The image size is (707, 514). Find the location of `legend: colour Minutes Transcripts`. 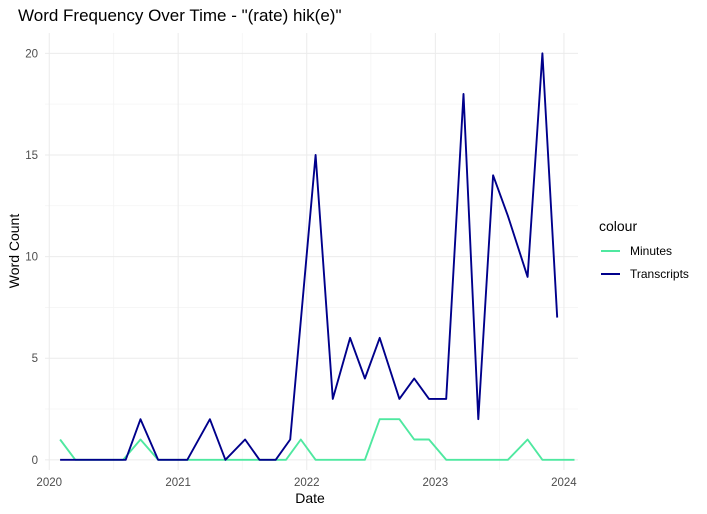

legend: colour Minutes Transcripts is located at coordinates (644, 249).